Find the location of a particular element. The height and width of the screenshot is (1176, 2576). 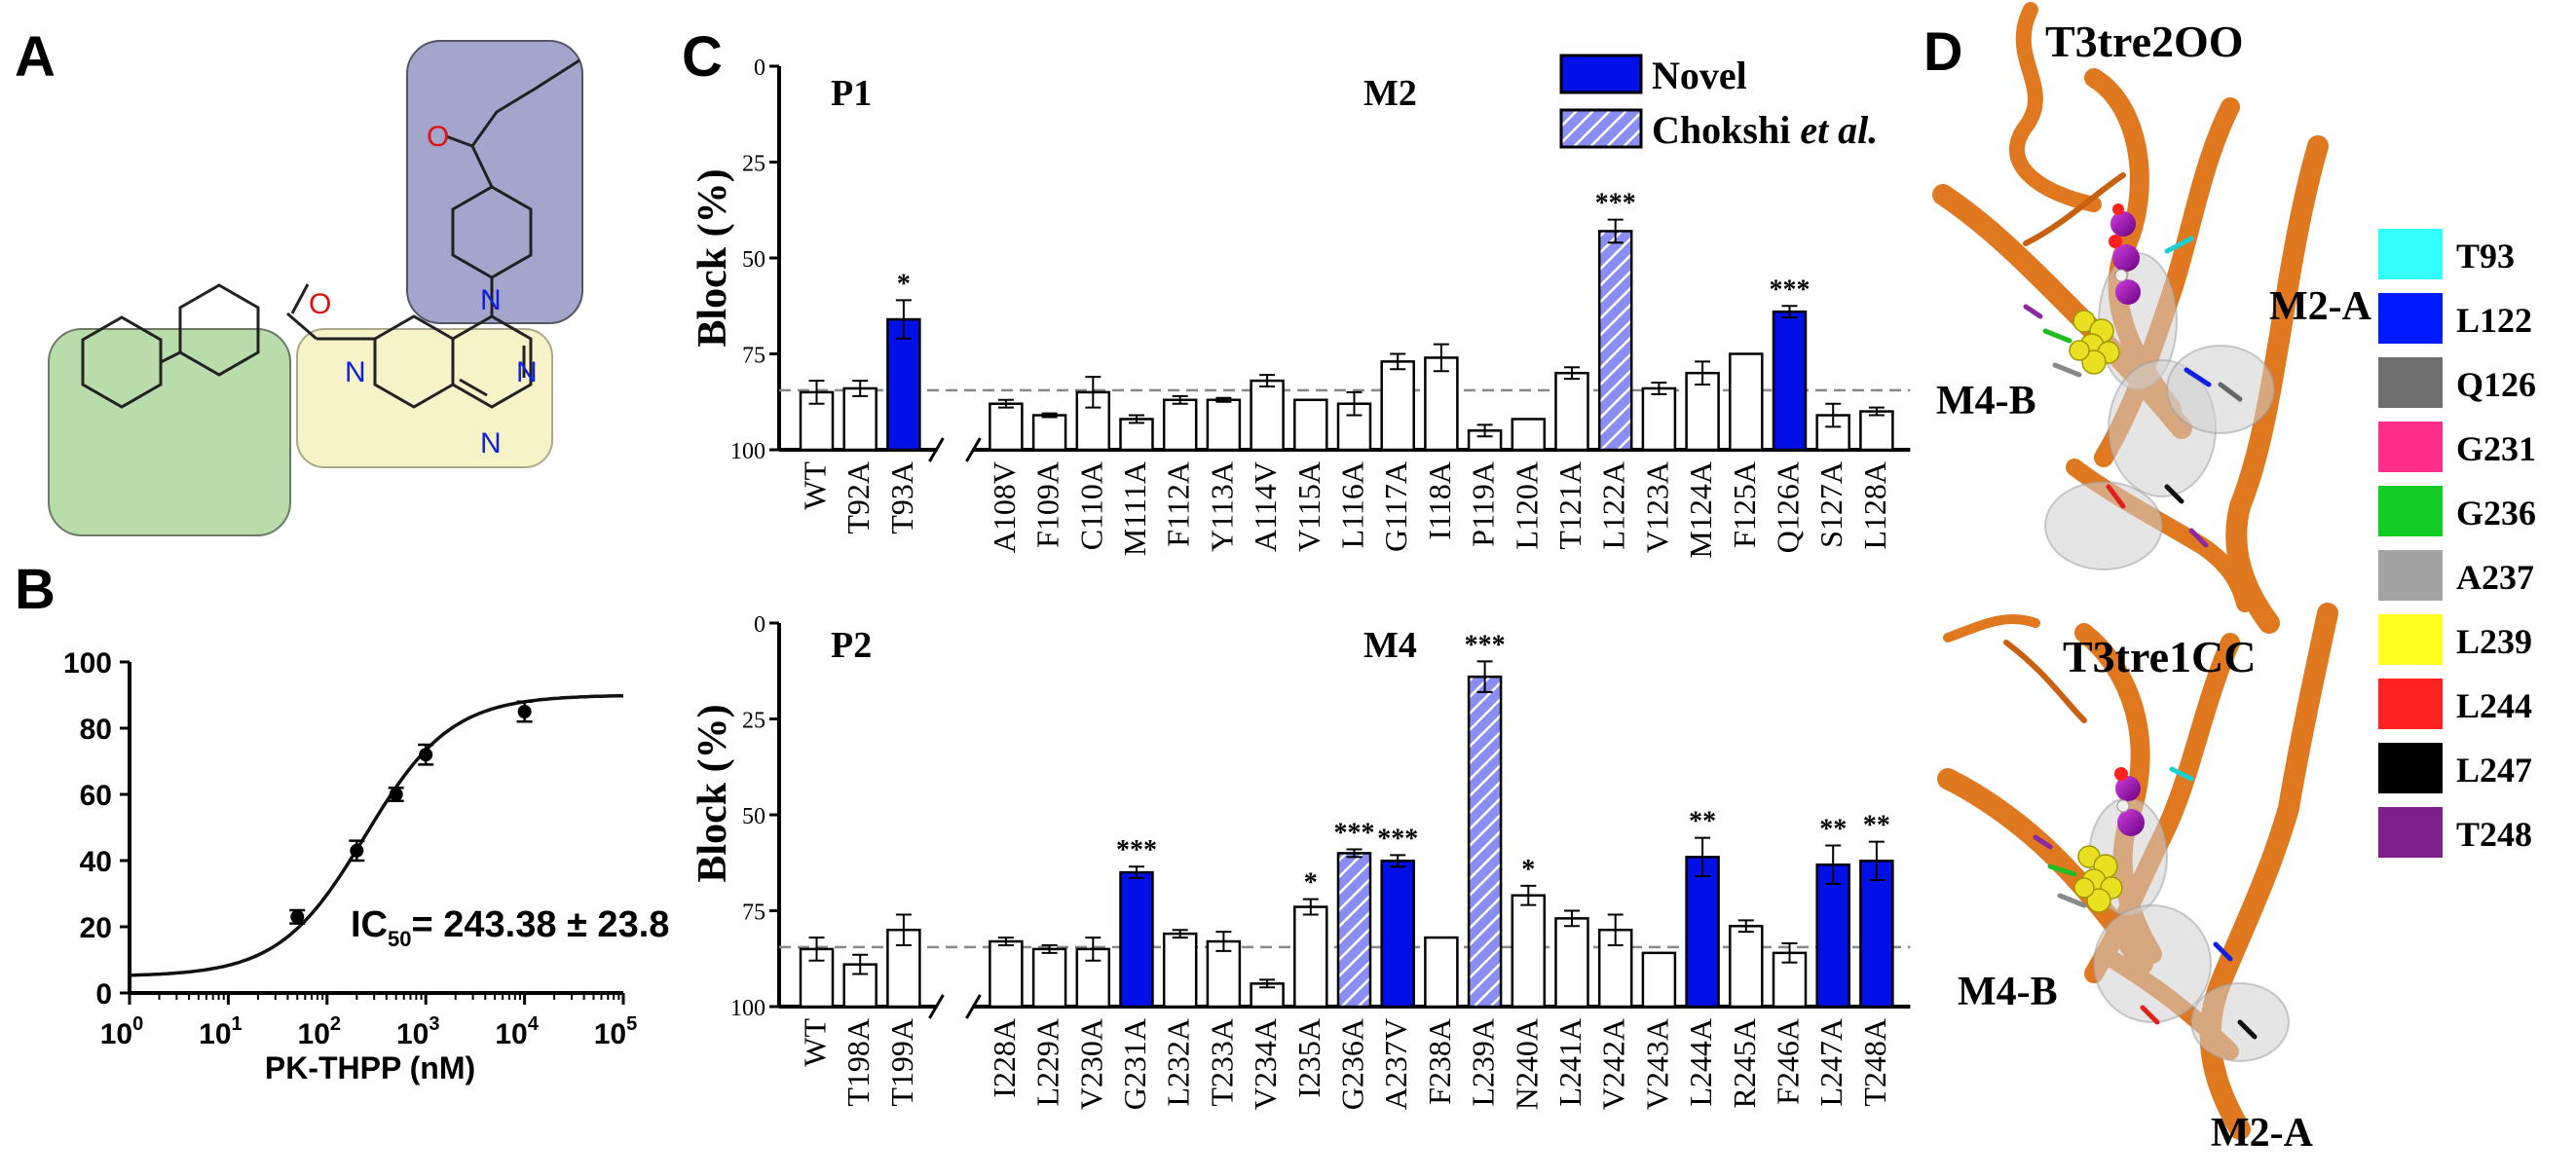

bar-L244A is located at coordinates (1702, 932).